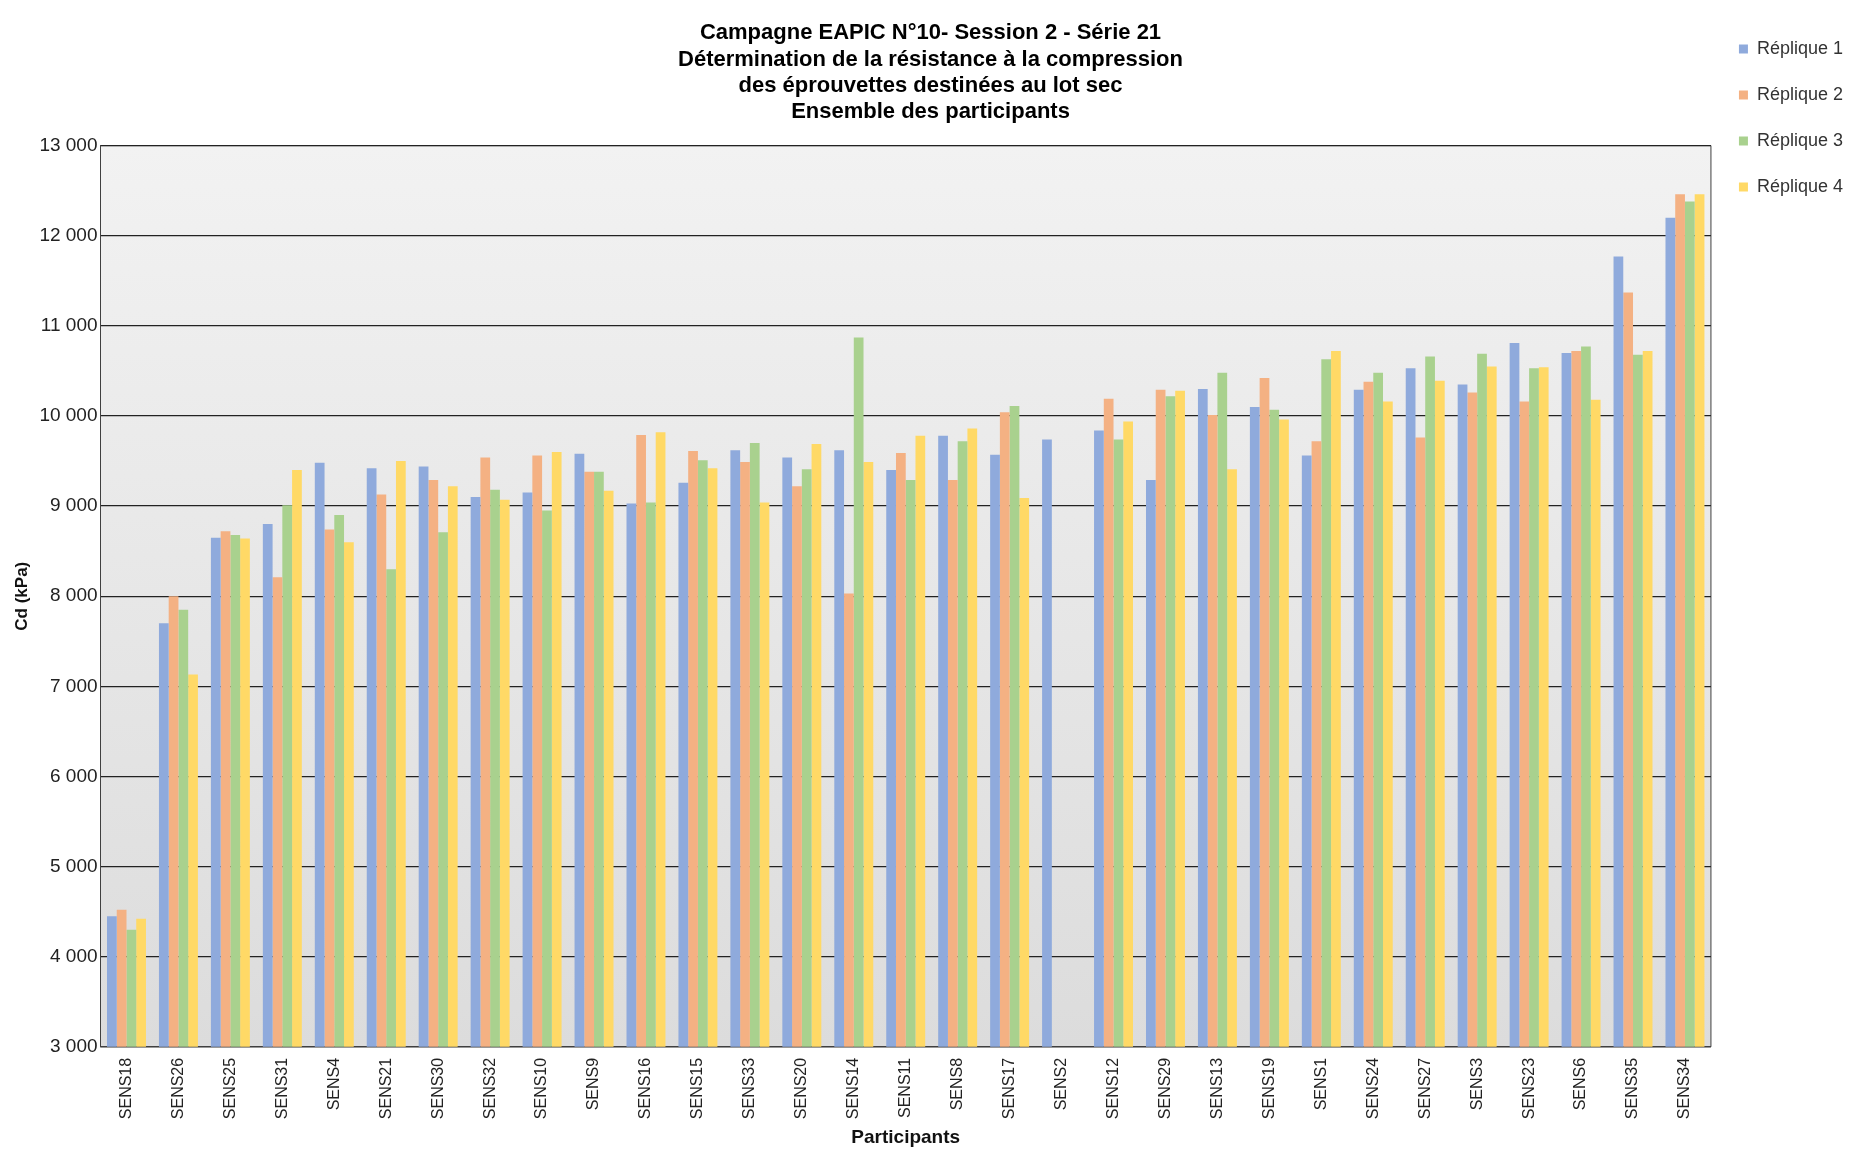 Image resolution: width=1875 pixels, height=1163 pixels. What do you see at coordinates (68, 234) in the screenshot?
I see `y-tick-label: 12 000` at bounding box center [68, 234].